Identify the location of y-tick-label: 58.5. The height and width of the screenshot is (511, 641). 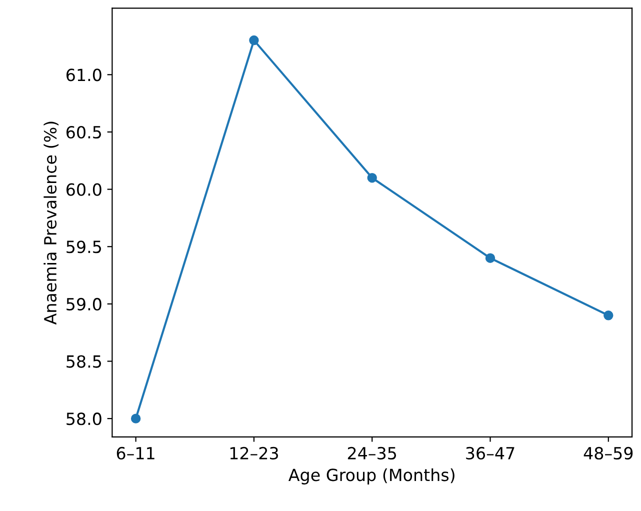
(83, 361).